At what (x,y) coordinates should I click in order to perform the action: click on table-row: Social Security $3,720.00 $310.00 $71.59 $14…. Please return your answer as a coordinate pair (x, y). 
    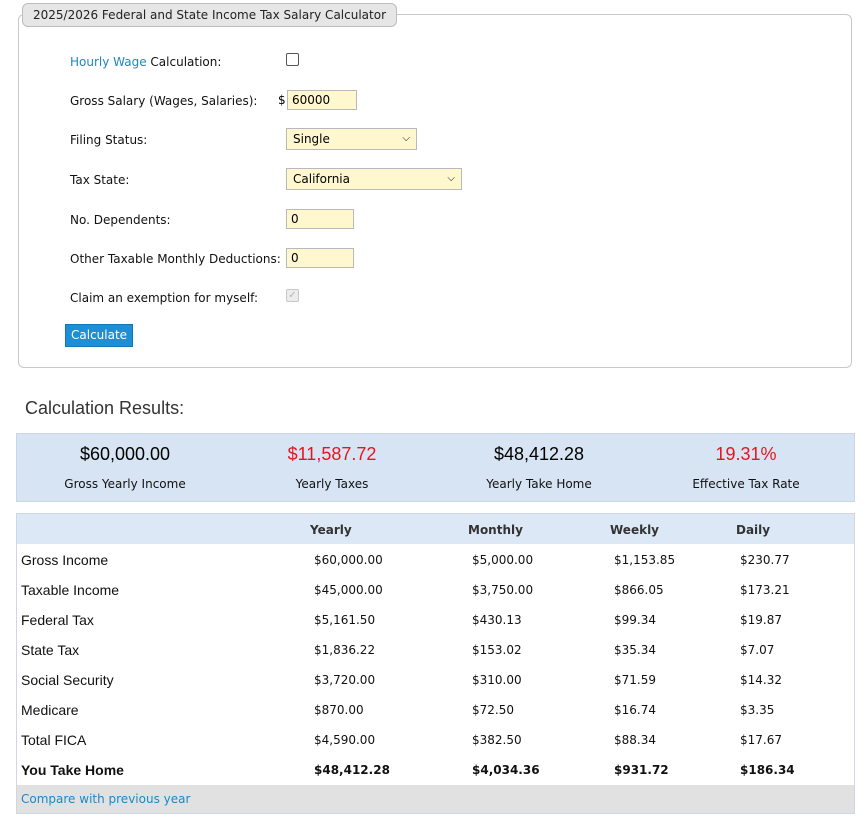
    Looking at the image, I should click on (435, 679).